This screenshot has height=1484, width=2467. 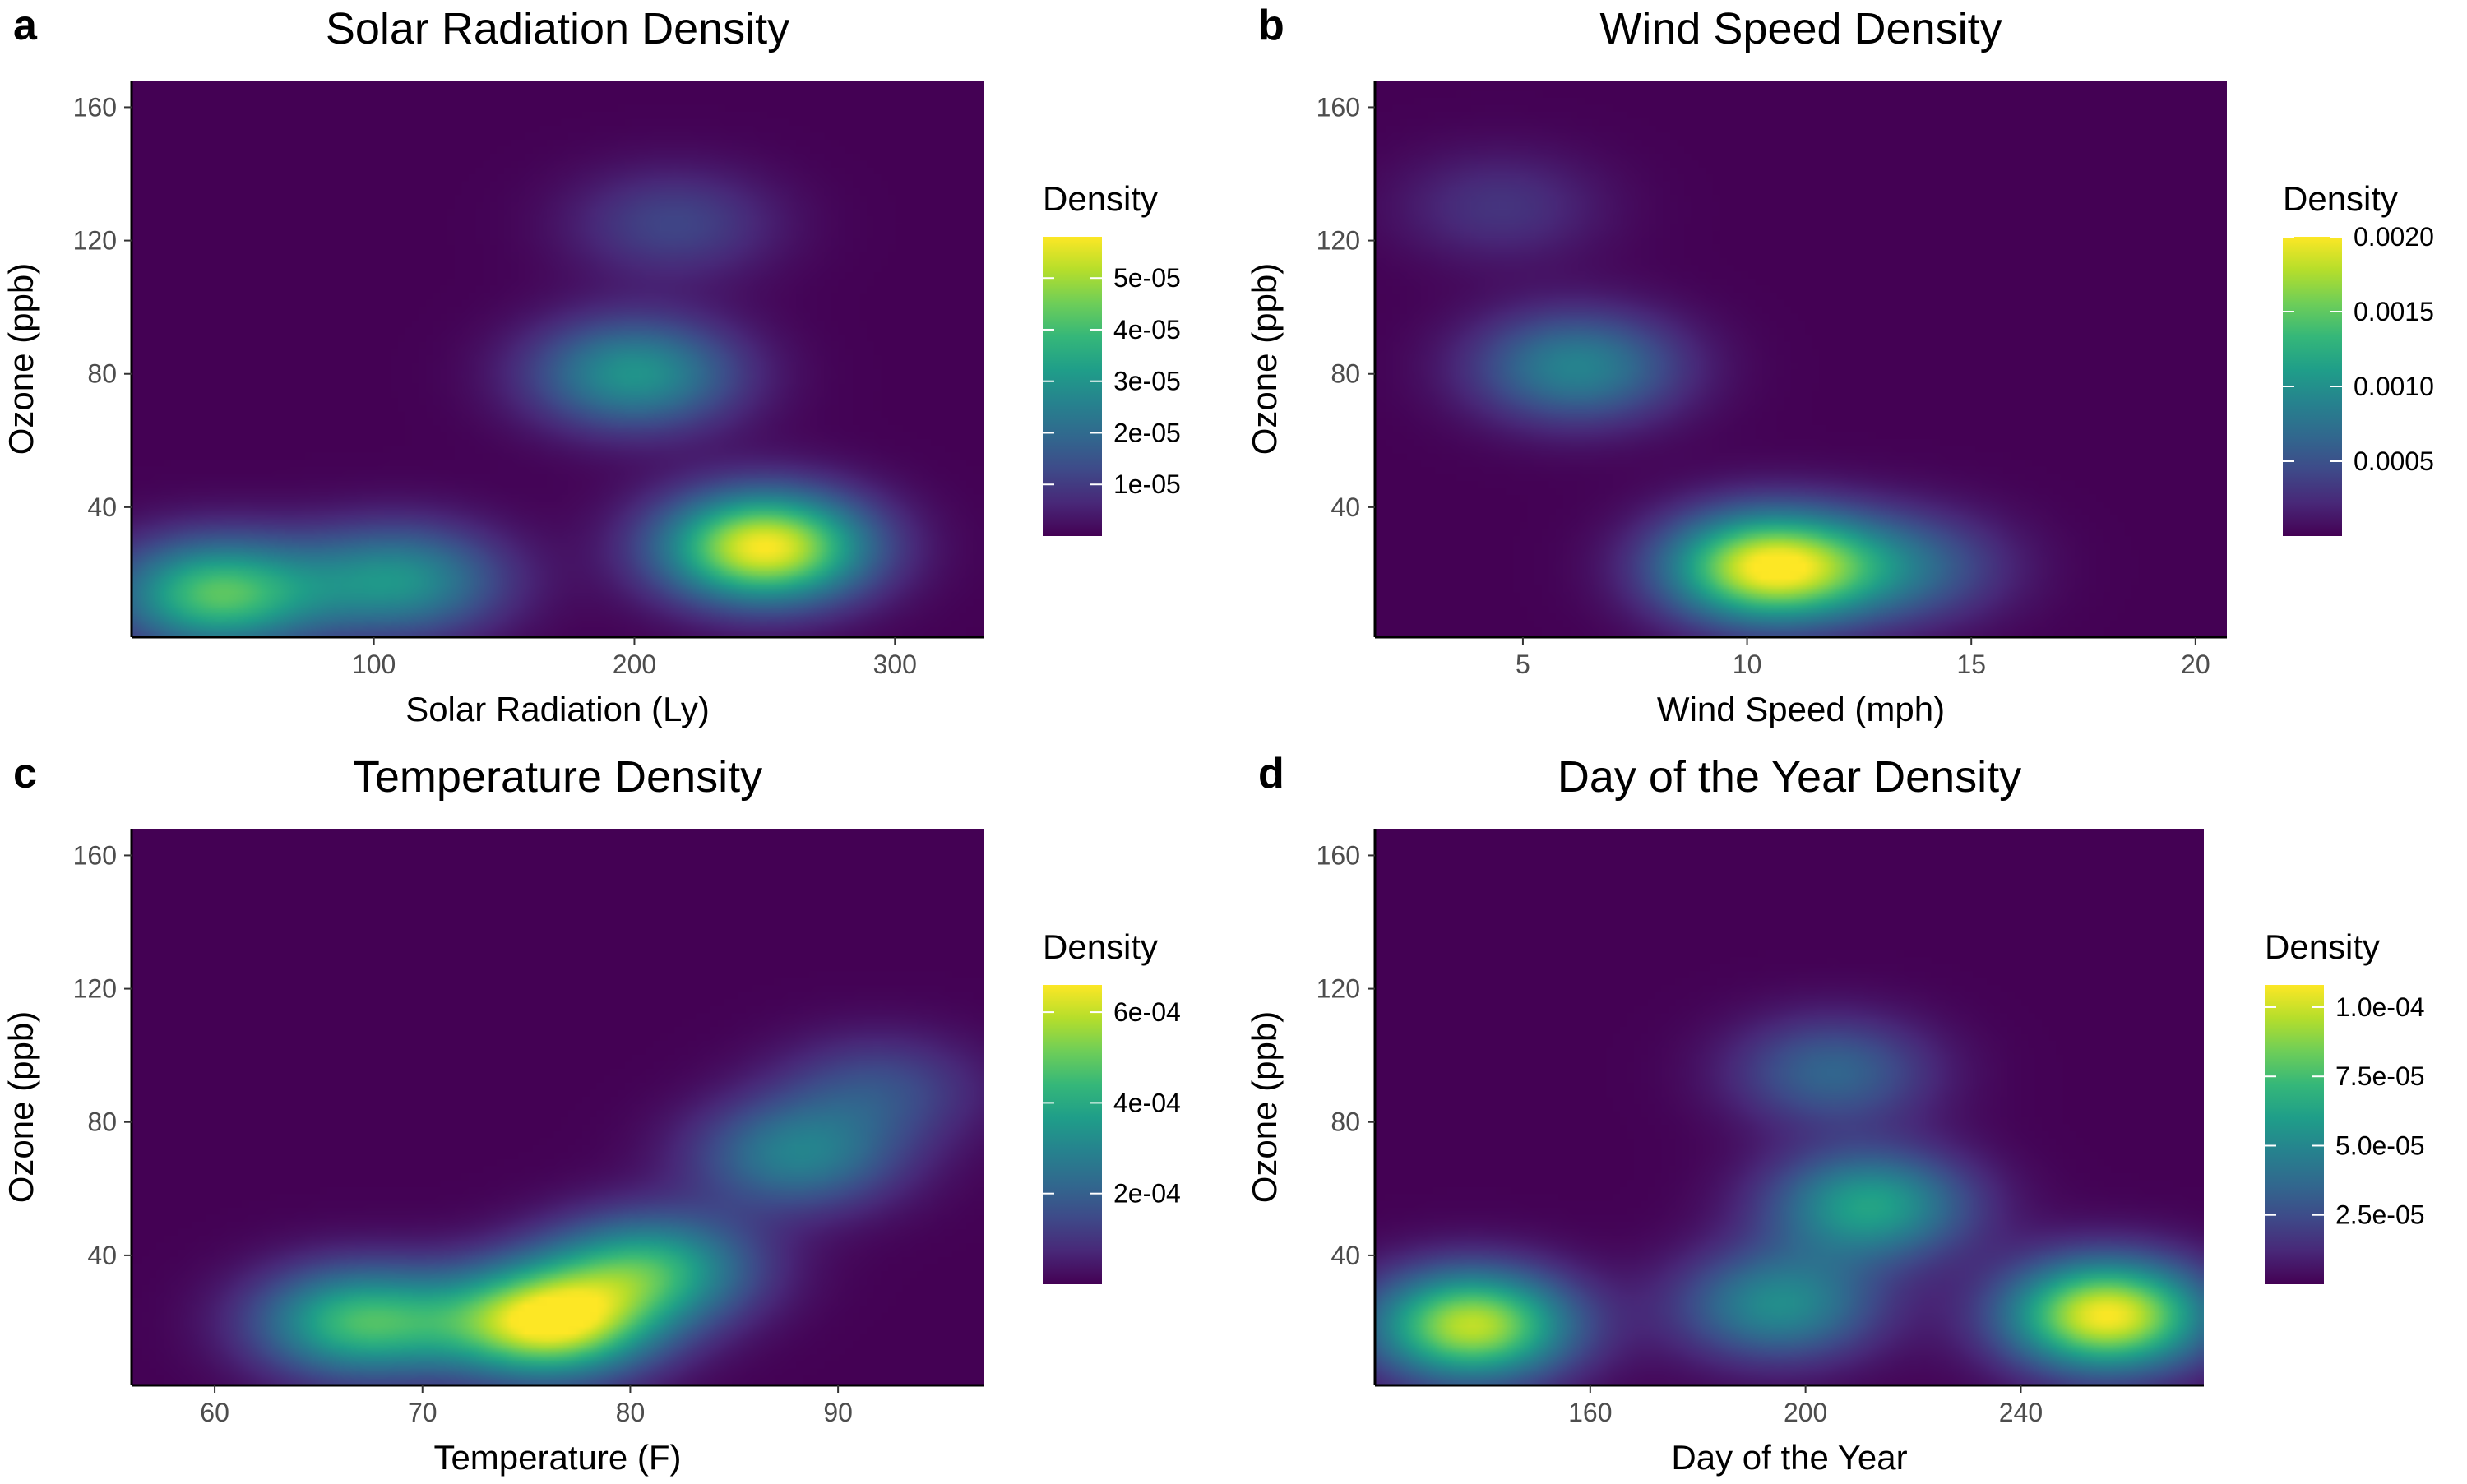 What do you see at coordinates (1147, 1012) in the screenshot?
I see `colorbar-tick-label: 6e-04` at bounding box center [1147, 1012].